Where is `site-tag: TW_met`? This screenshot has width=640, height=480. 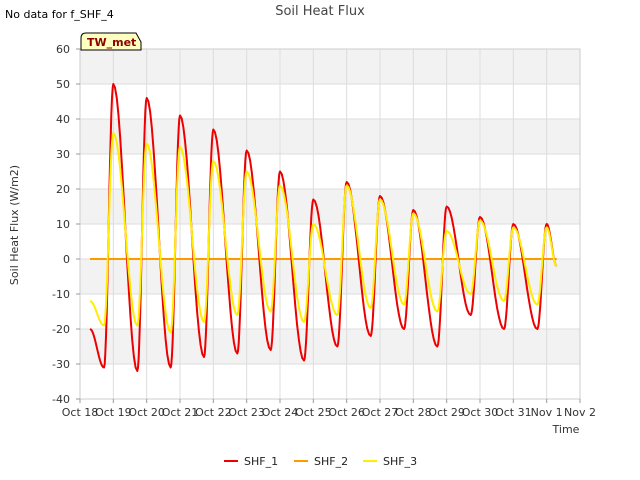
site-tag: TW_met is located at coordinates (111, 41).